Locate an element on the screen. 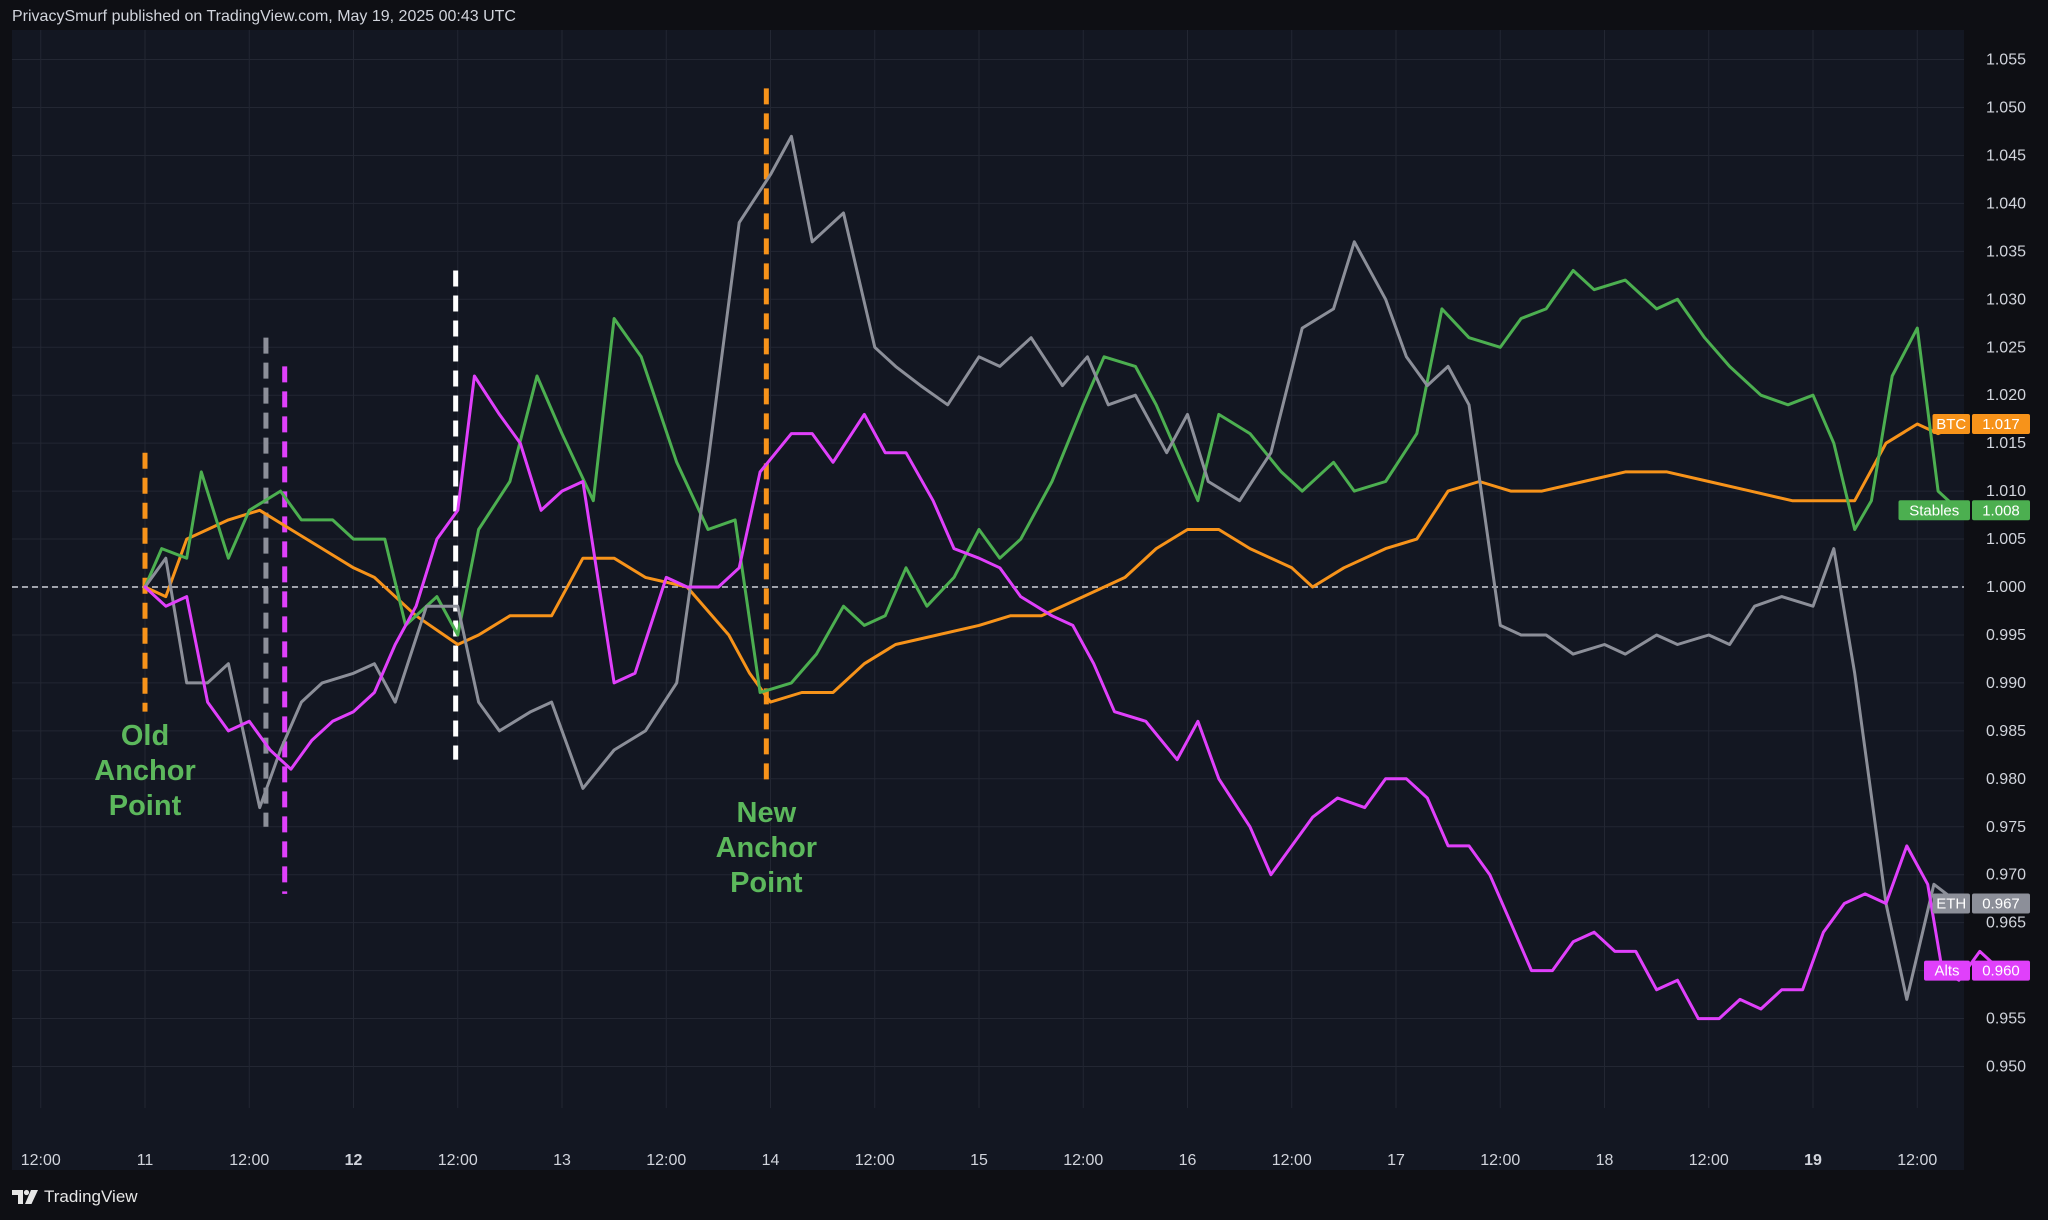  x-tick-label-14: 12:00 is located at coordinates (1500, 1160).